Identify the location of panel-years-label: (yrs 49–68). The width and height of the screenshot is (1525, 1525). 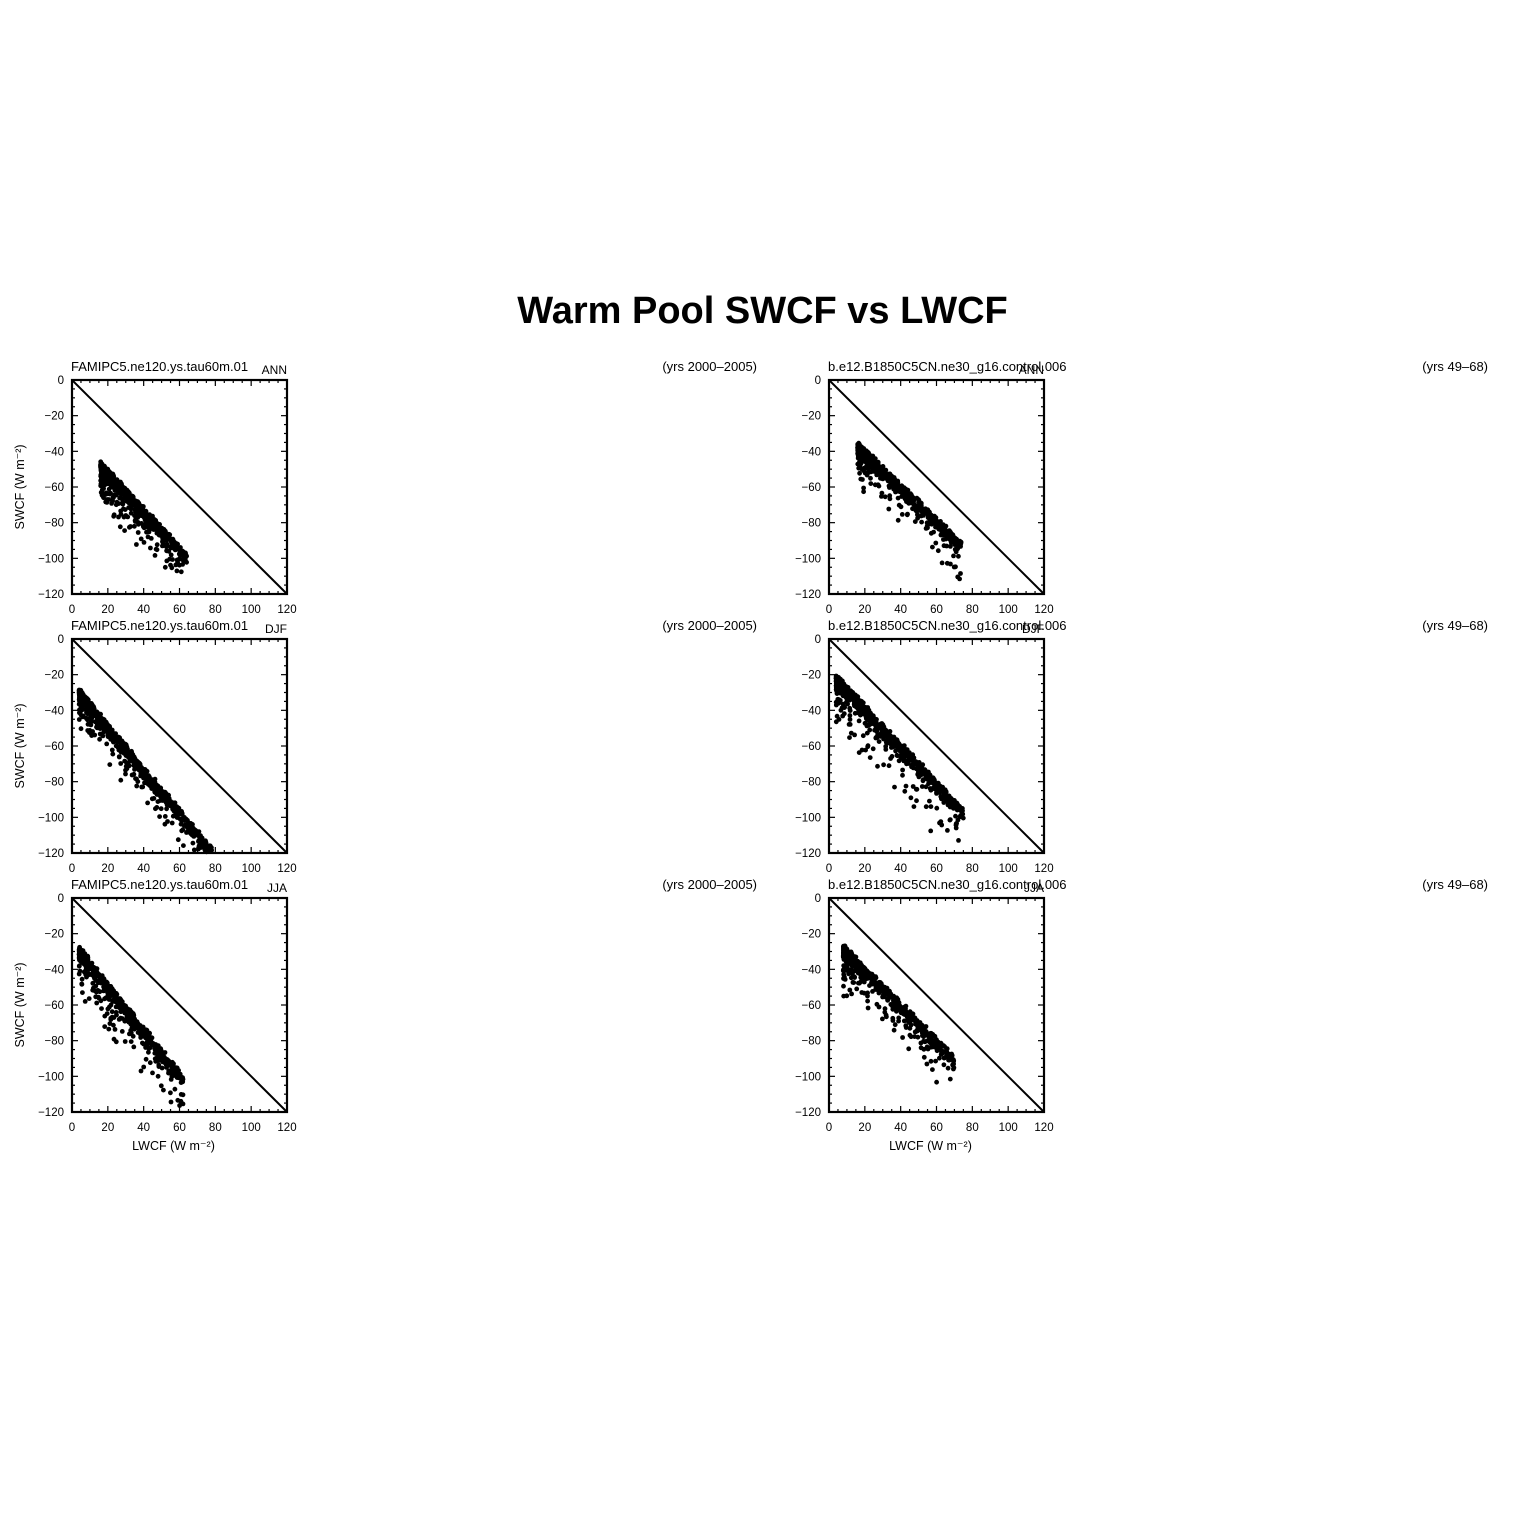
(1455, 366).